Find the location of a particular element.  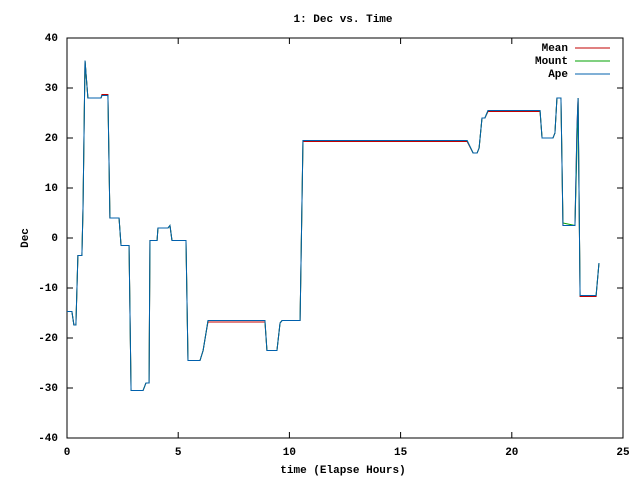

y-tick-label: -40 is located at coordinates (48, 439).